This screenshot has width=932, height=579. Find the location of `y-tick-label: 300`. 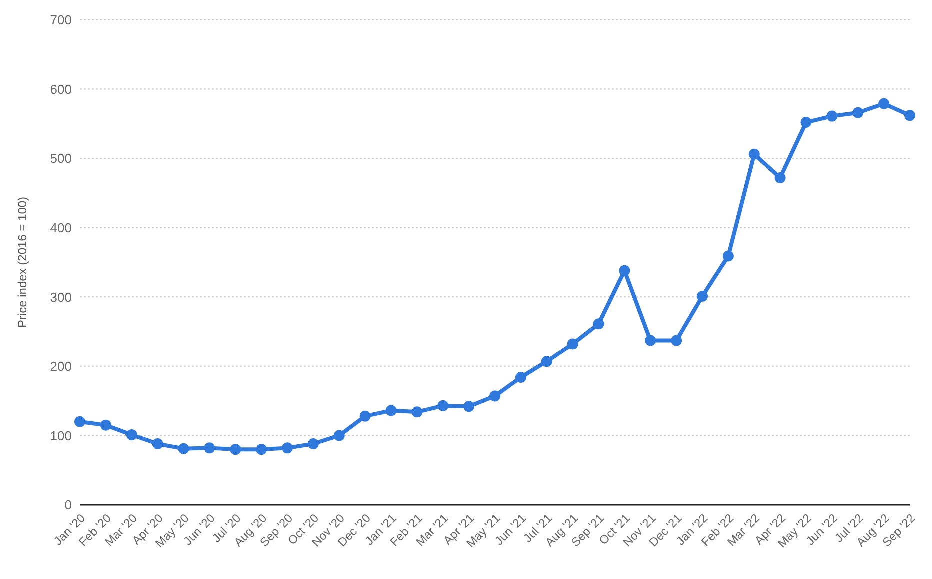

y-tick-label: 300 is located at coordinates (61, 297).